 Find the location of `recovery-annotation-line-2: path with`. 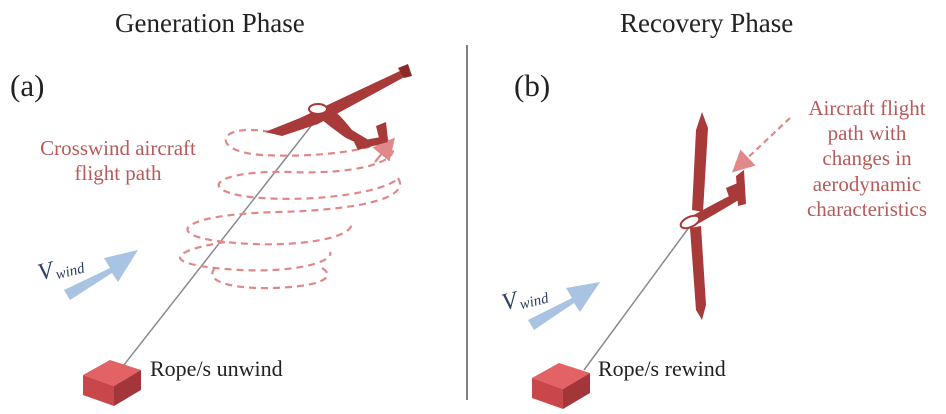

recovery-annotation-line-2: path with is located at coordinates (867, 133).